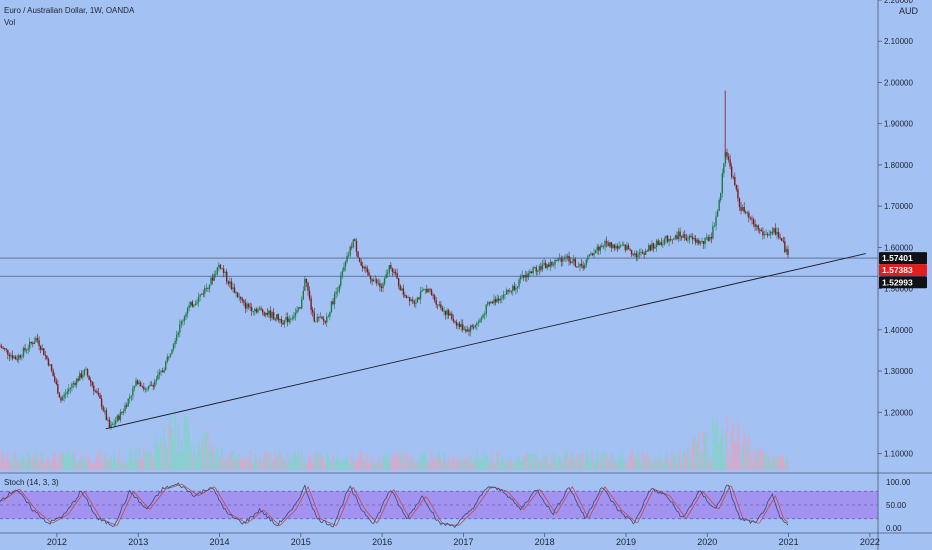 The image size is (932, 550). I want to click on price-labels: 1.57401 1.57383 1.52993, so click(903, 270).